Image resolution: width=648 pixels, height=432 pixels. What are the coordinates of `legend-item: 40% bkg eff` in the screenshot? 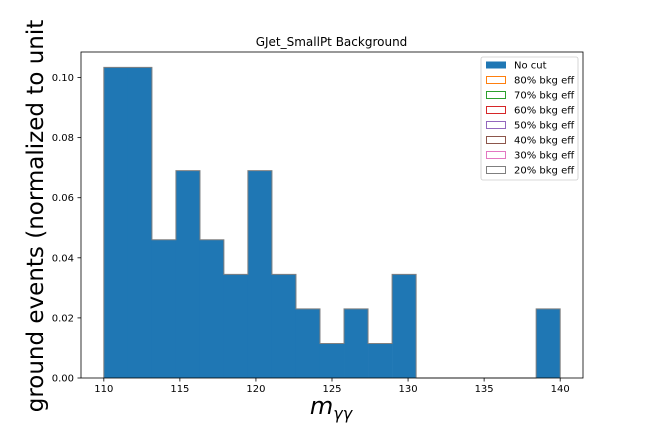 It's located at (530, 141).